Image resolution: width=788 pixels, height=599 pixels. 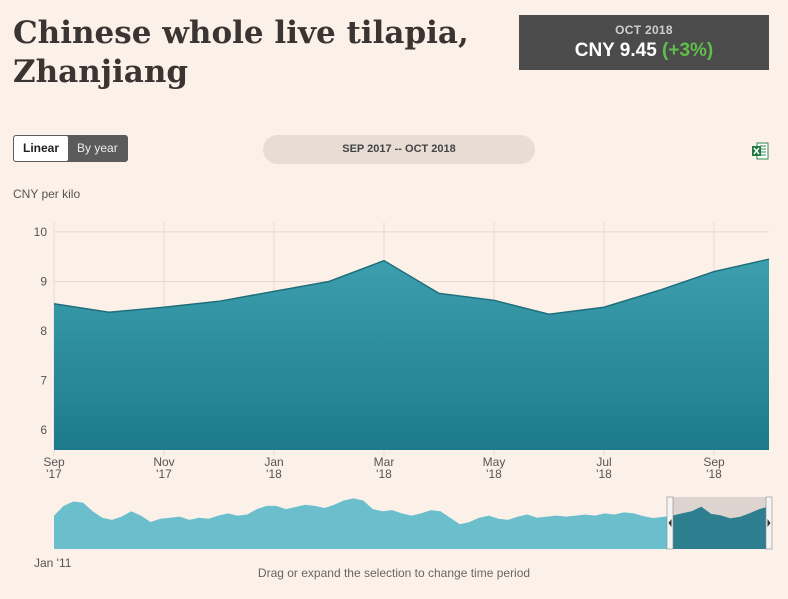 What do you see at coordinates (688, 50) in the screenshot?
I see `latest-price-change: (+3%)` at bounding box center [688, 50].